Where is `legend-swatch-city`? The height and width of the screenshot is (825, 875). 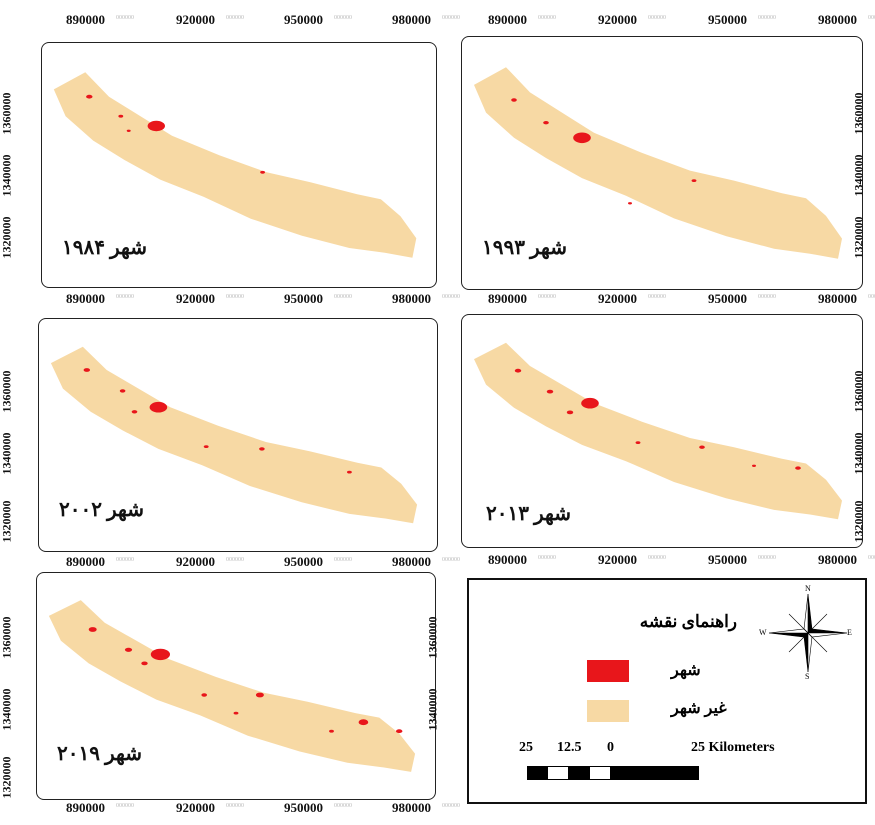 legend-swatch-city is located at coordinates (608, 671).